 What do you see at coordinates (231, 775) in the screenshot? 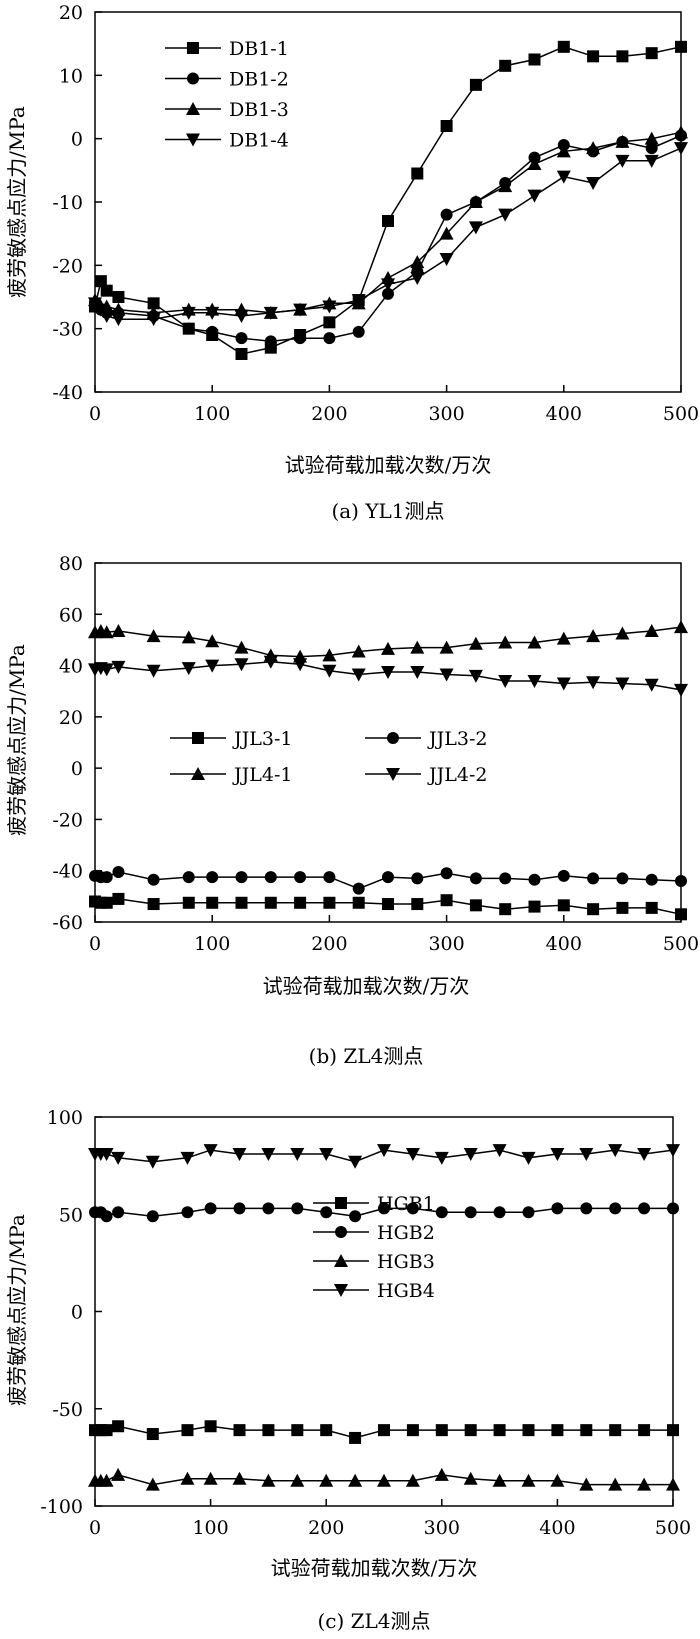
I see `legend-item: JJL4-1` at bounding box center [231, 775].